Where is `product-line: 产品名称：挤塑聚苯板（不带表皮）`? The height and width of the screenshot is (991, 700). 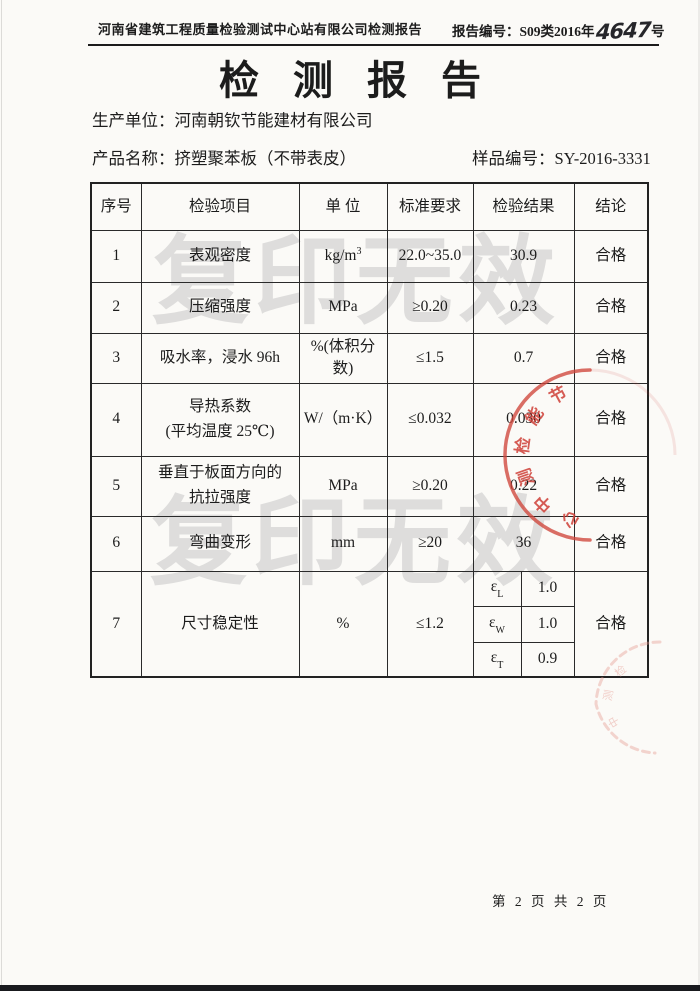
product-line: 产品名称：挤塑聚苯板（不带表皮） is located at coordinates (224, 157).